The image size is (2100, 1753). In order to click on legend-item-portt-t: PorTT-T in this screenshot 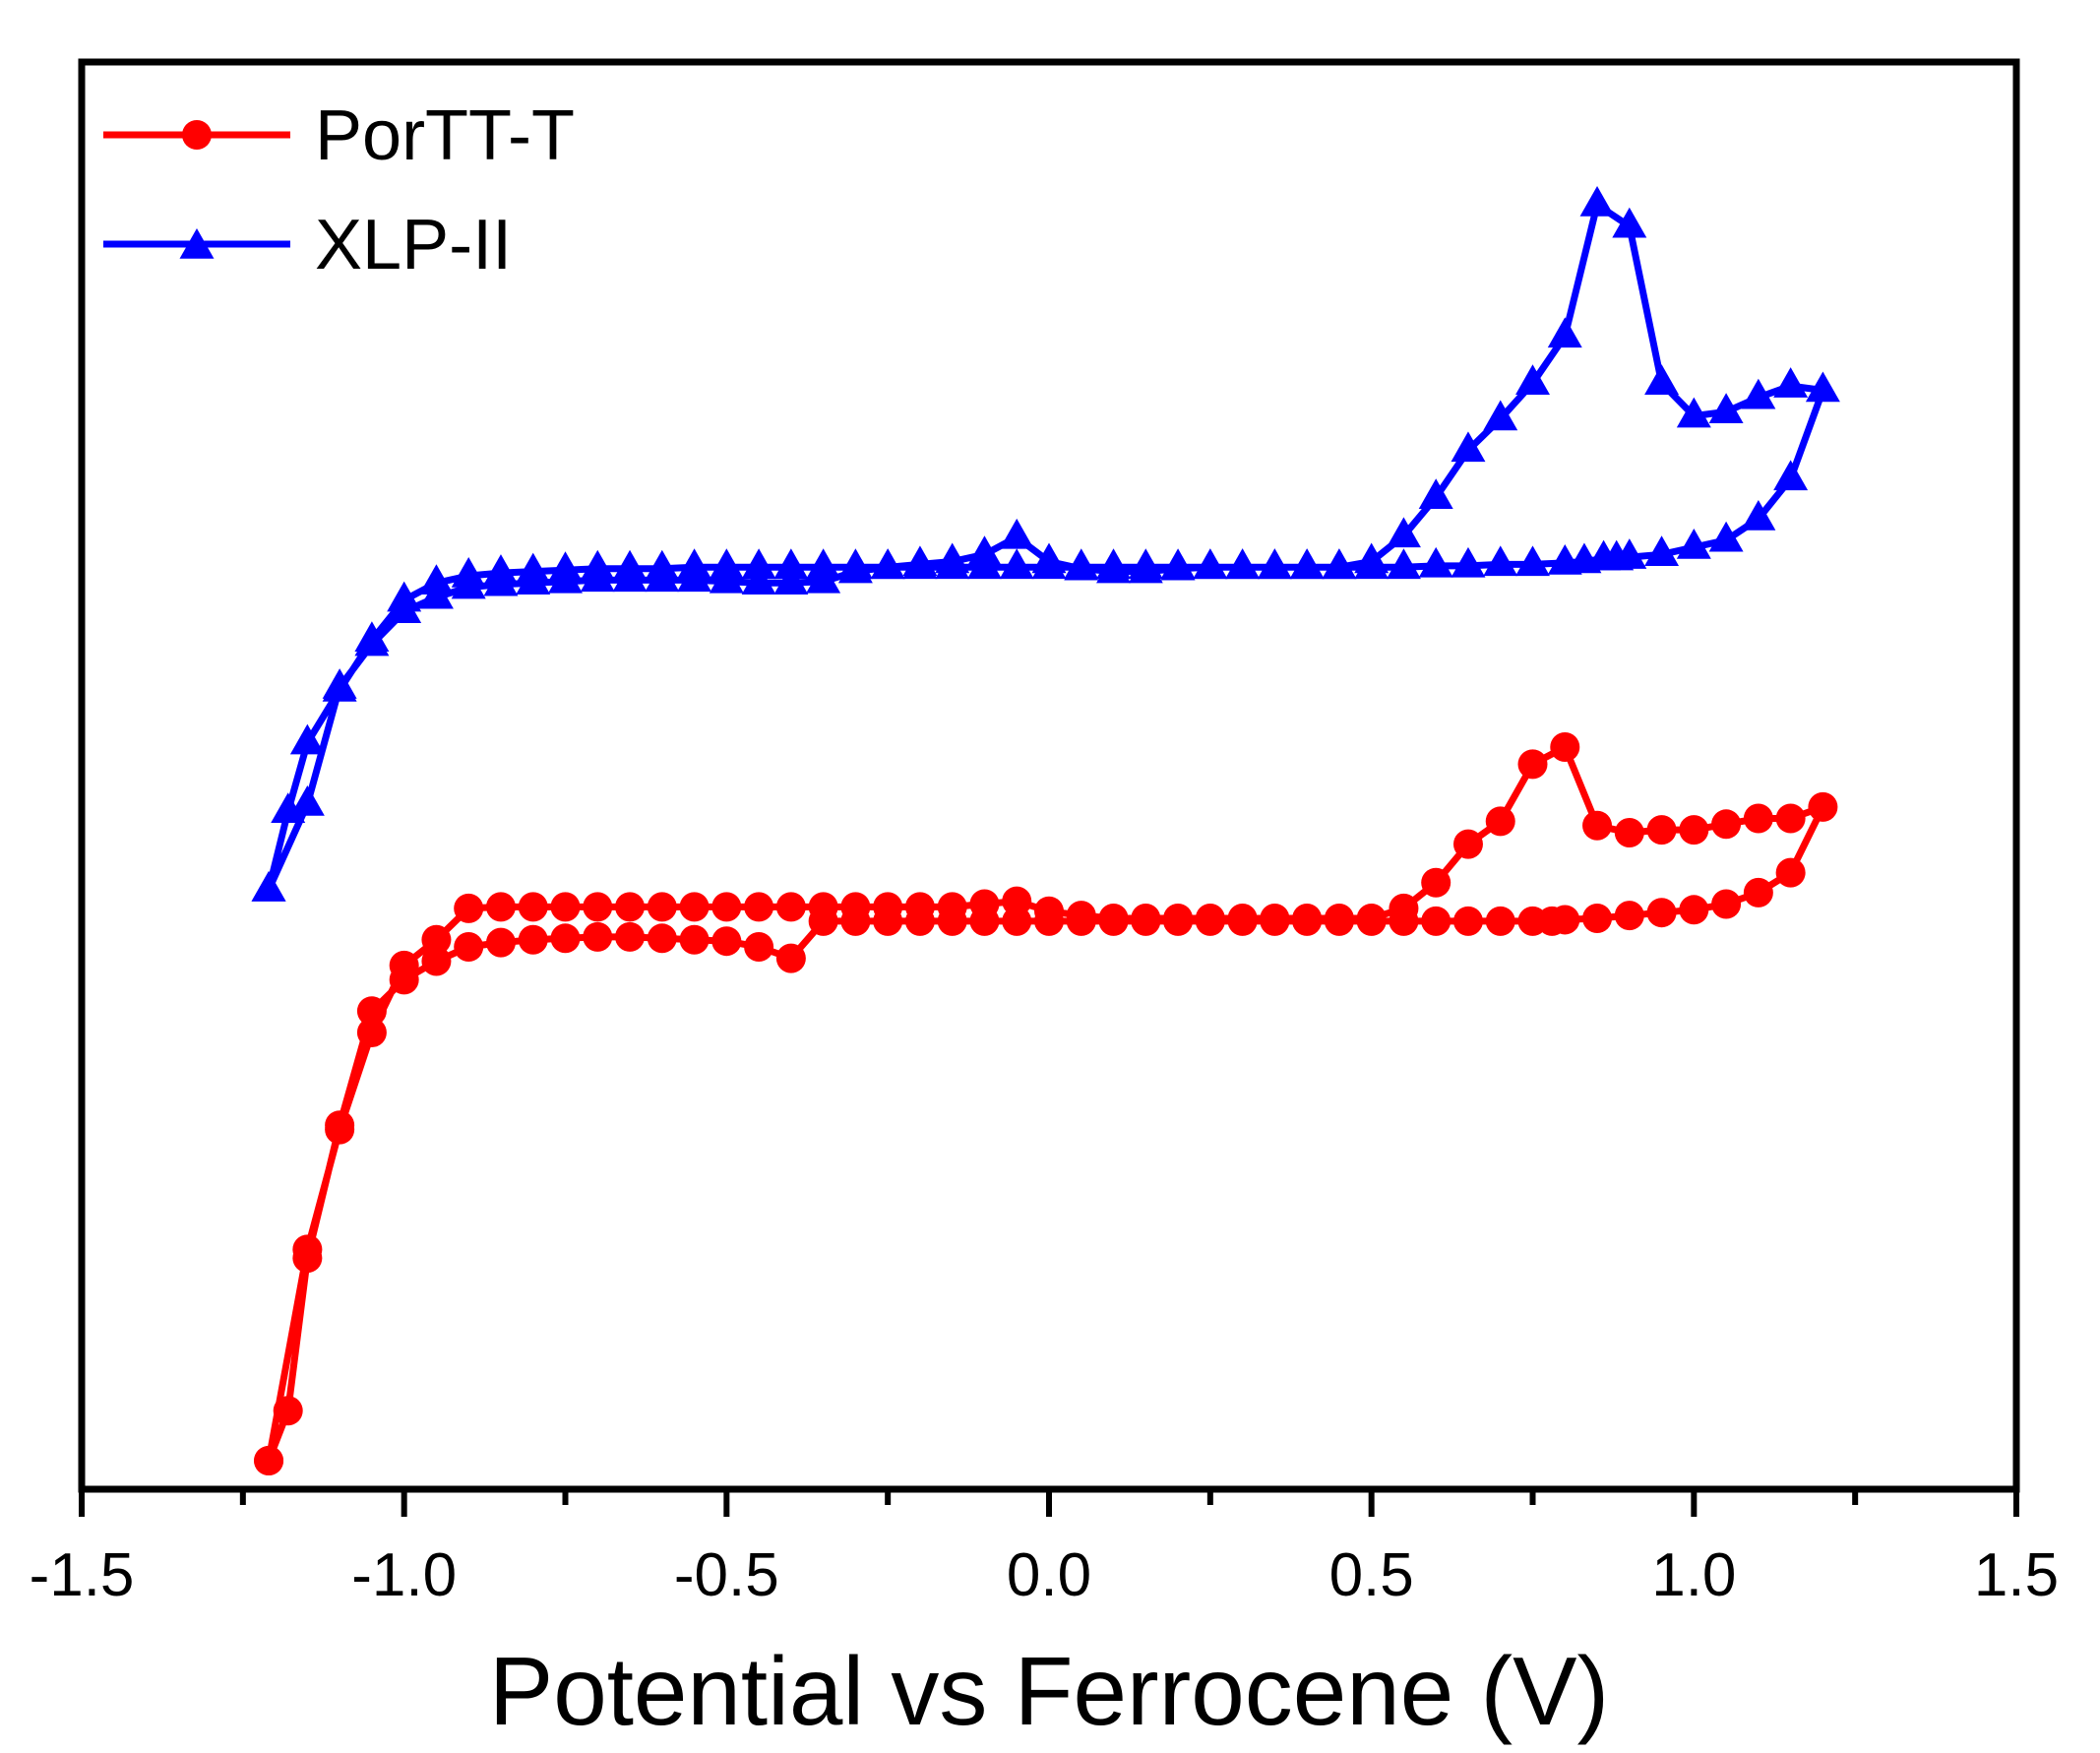, I will do `click(339, 135)`.